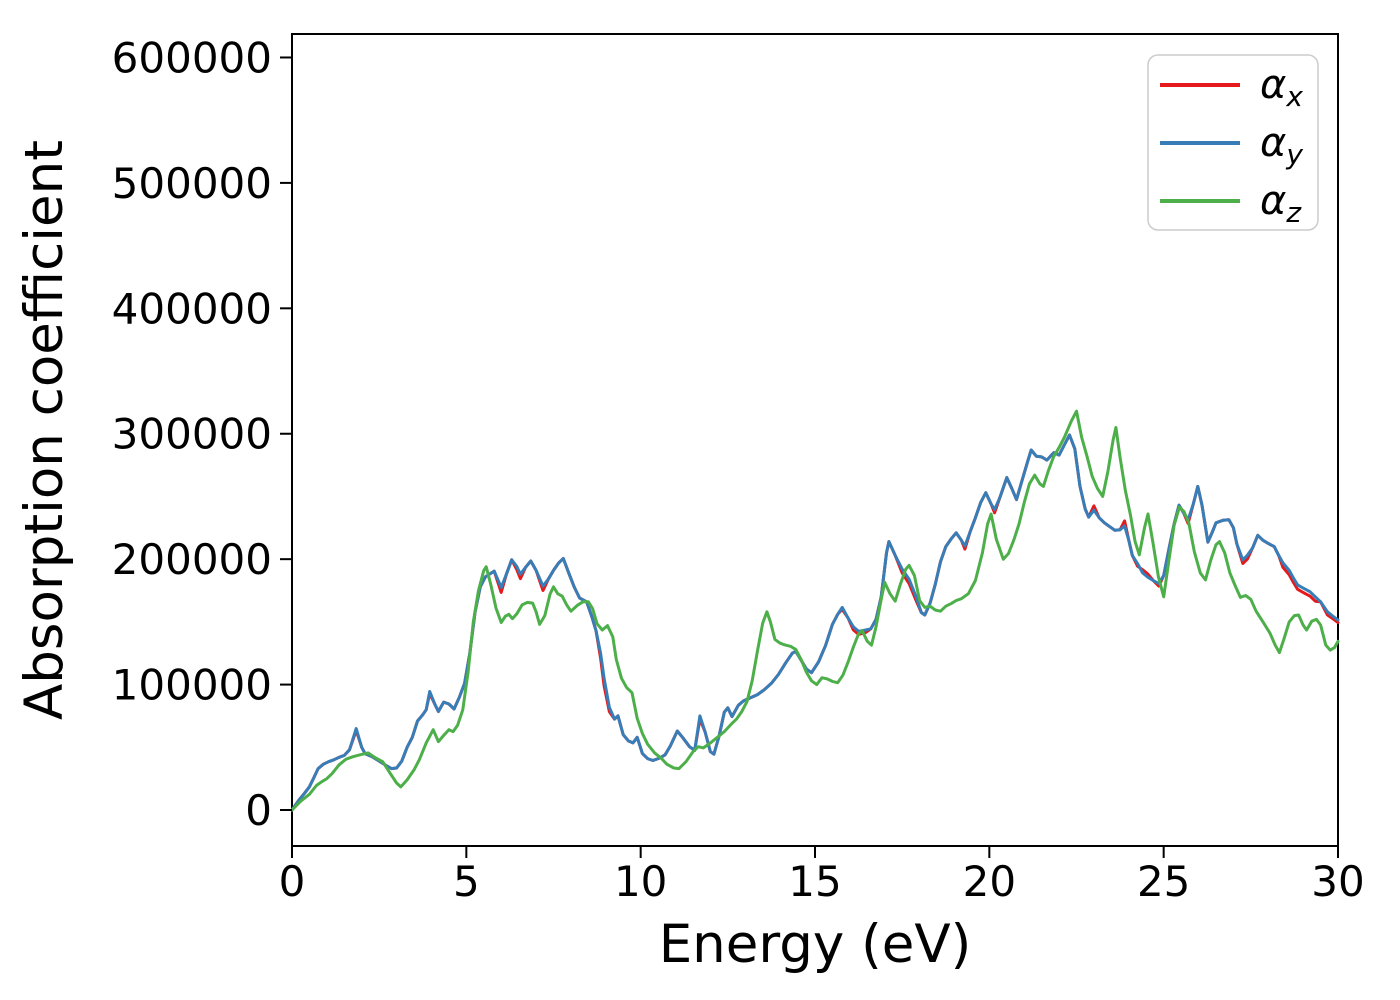 This screenshot has height=1000, width=1400. Describe the element at coordinates (258, 810) in the screenshot. I see `y-tick-label: 0` at that location.